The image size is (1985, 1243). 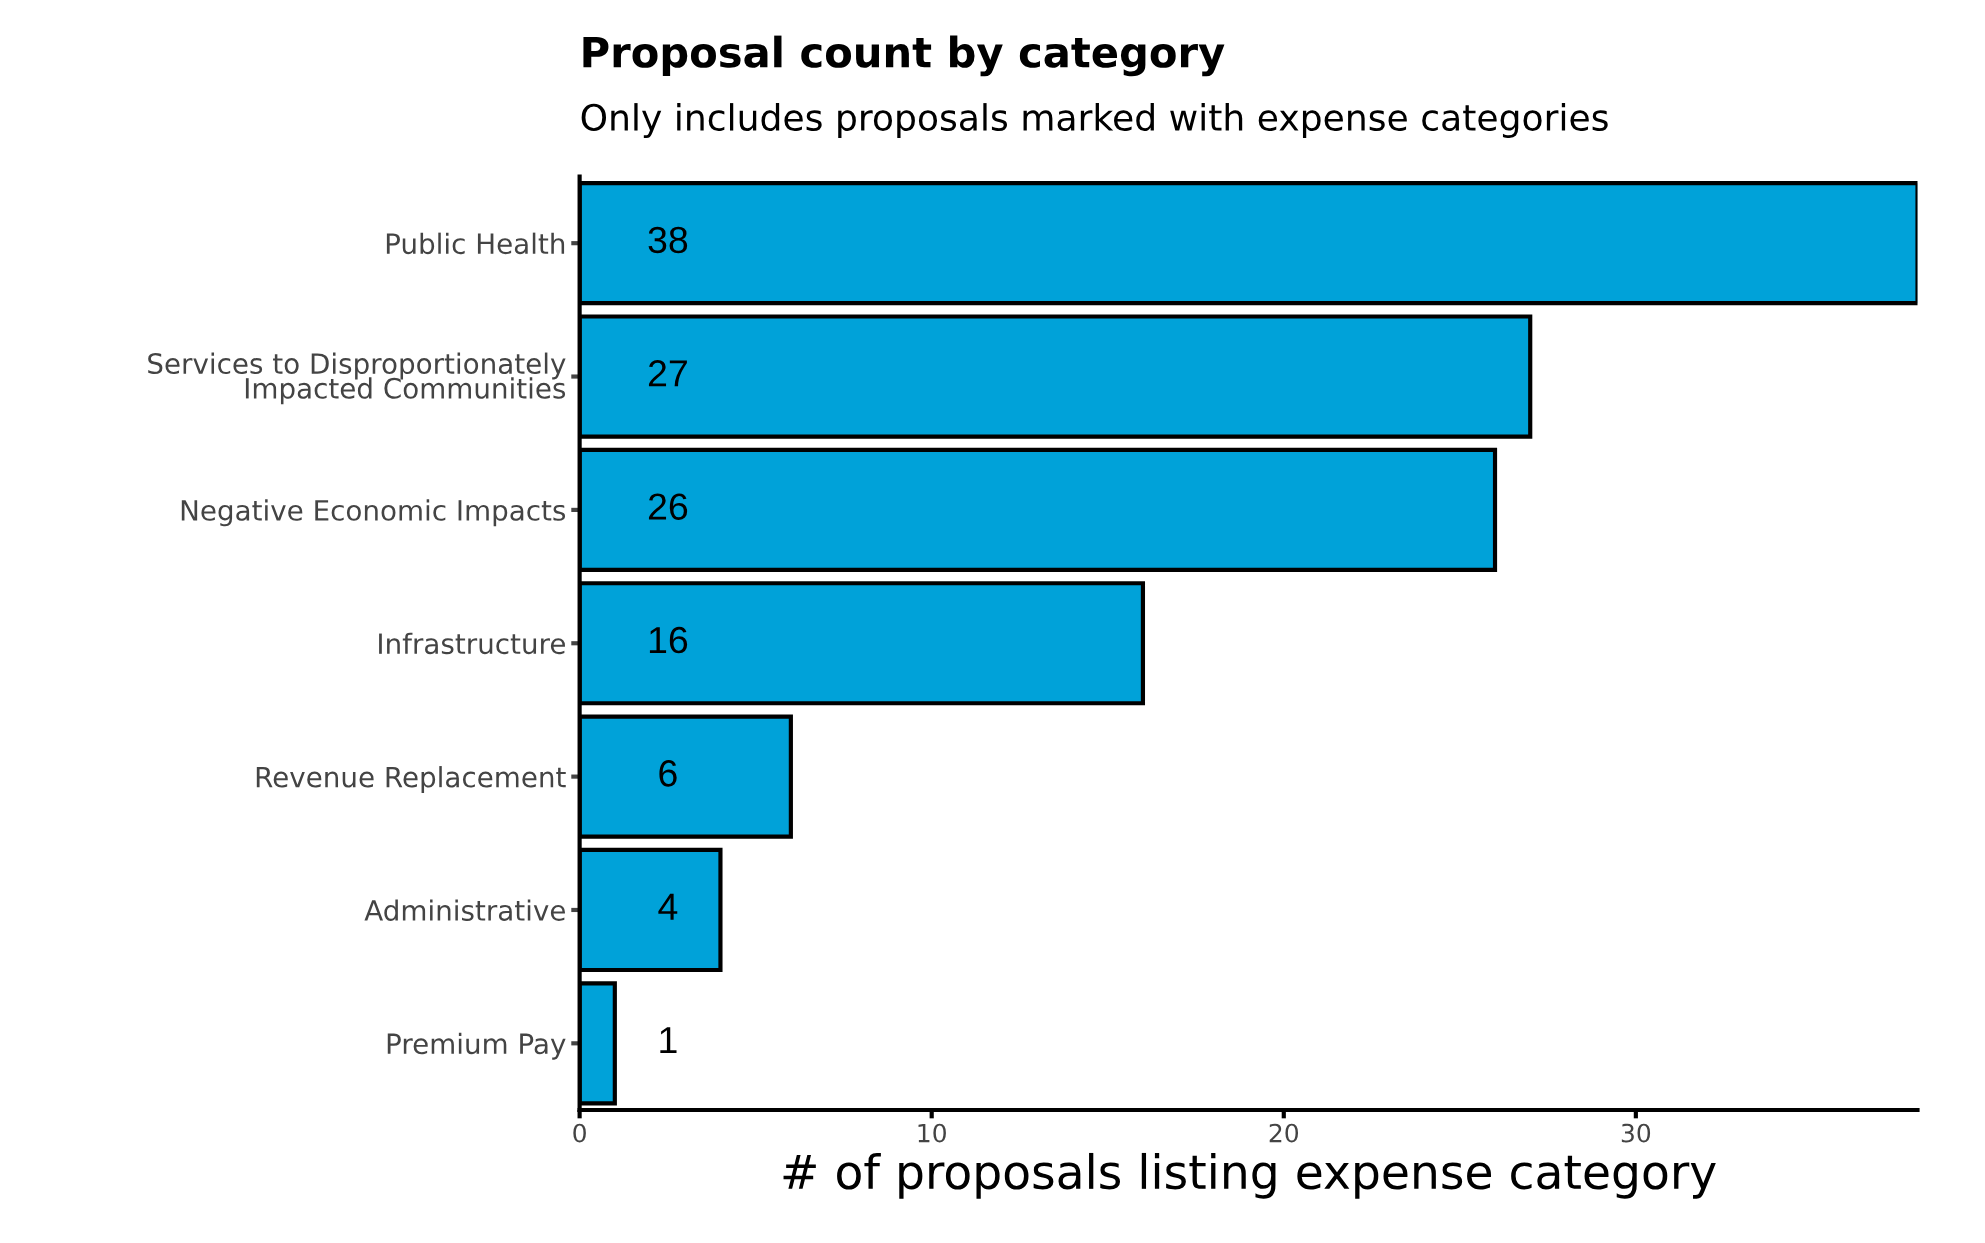 I want to click on y-tick-label: Revenue Replacement, so click(x=411, y=779).